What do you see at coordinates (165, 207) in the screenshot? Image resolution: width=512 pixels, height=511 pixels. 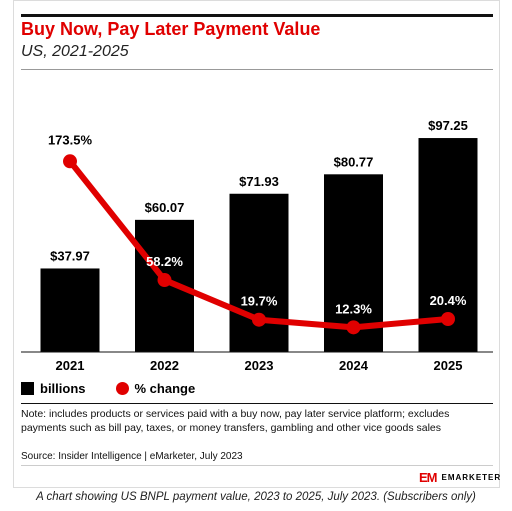 I see `bar-value-label-2022: $60.07` at bounding box center [165, 207].